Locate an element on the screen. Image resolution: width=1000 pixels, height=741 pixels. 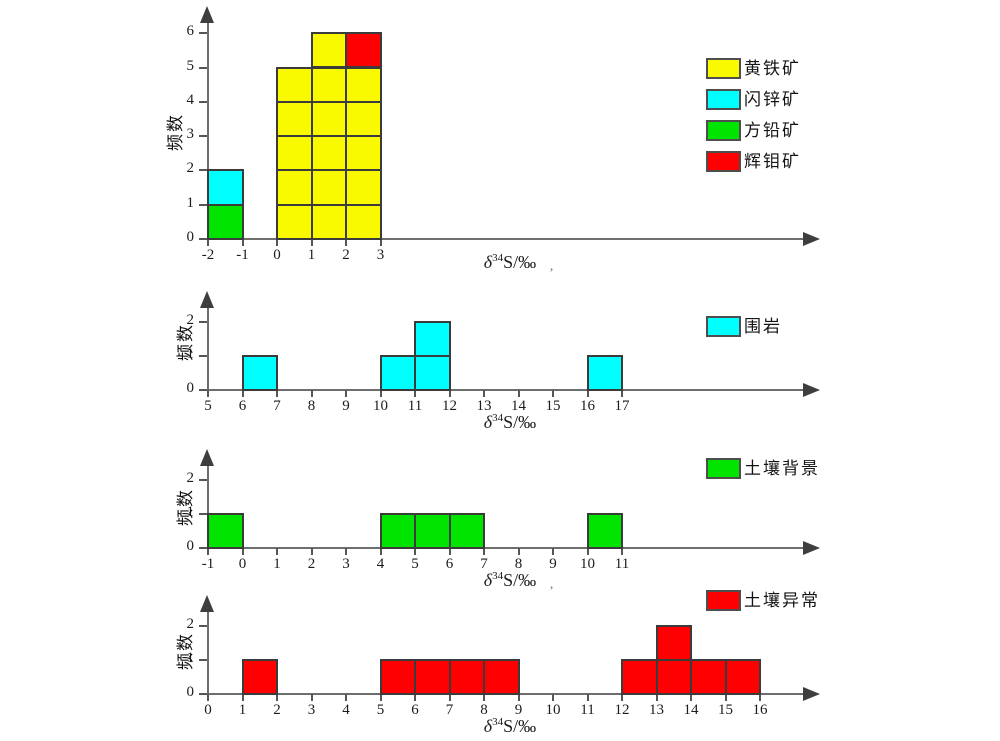
x-axis-title: δ34S/‰ is located at coordinates (510, 580).